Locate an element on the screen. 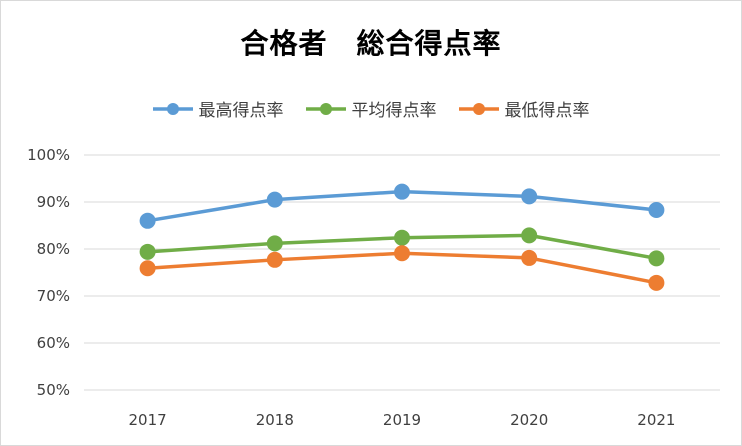  y-tick-label: 50% is located at coordinates (53, 390).